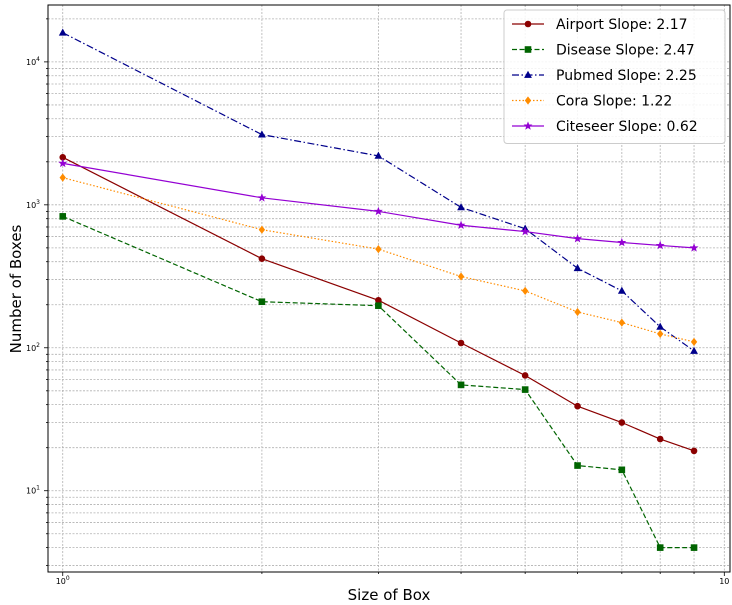 This screenshot has height=605, width=732. Describe the element at coordinates (16, 288) in the screenshot. I see `y-axis-label: Number of Boxes` at that location.